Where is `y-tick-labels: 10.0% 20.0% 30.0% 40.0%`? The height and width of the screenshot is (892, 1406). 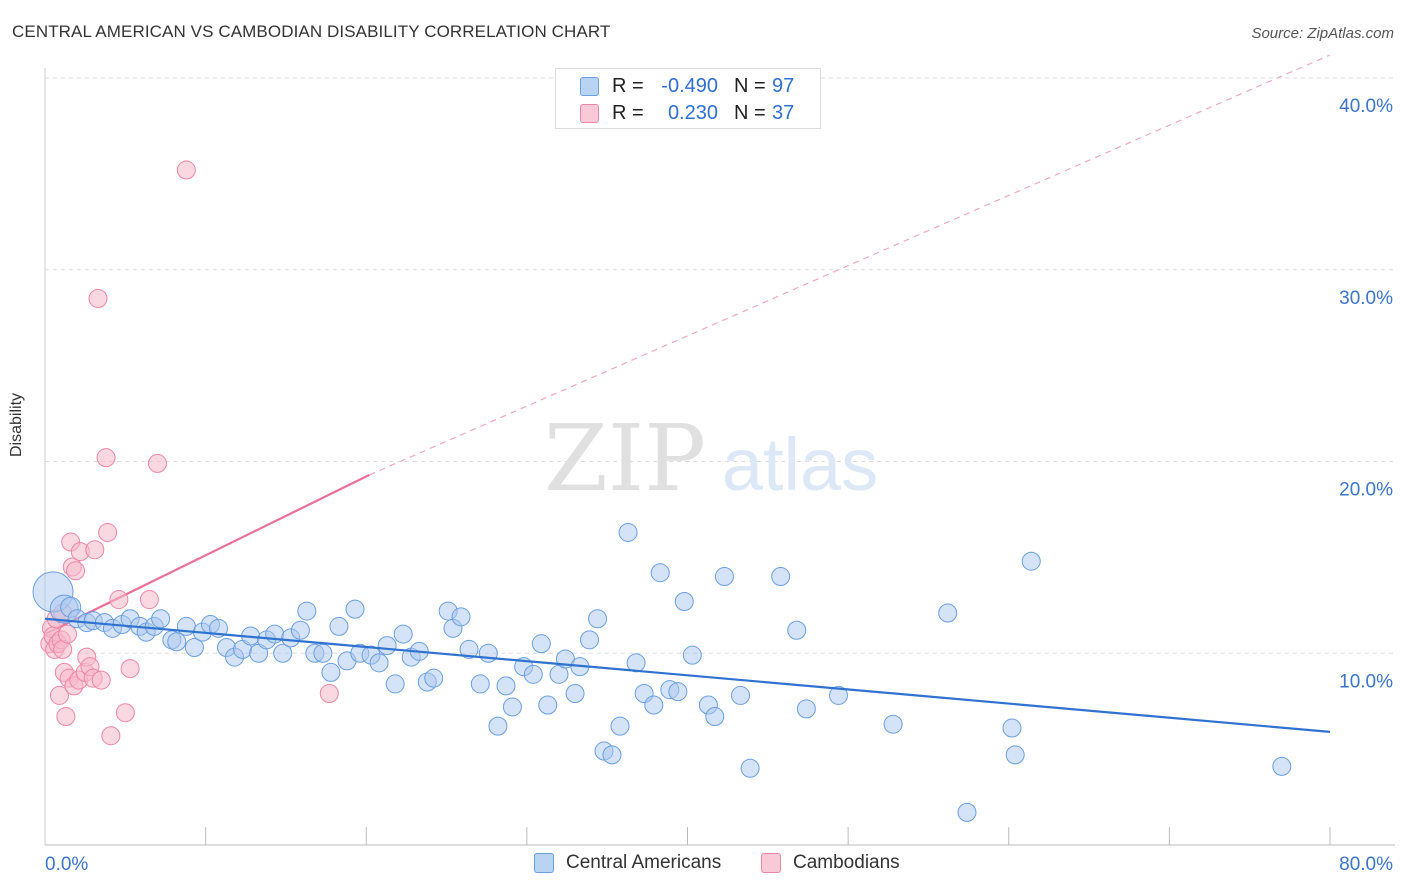 y-tick-labels: 10.0% 20.0% 30.0% 40.0% is located at coordinates (1366, 394).